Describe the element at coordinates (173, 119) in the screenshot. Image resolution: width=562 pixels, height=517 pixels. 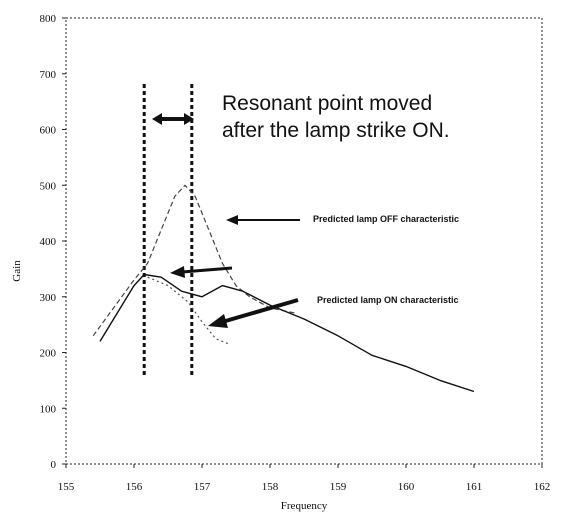
I see `double-arrow-icon` at that location.